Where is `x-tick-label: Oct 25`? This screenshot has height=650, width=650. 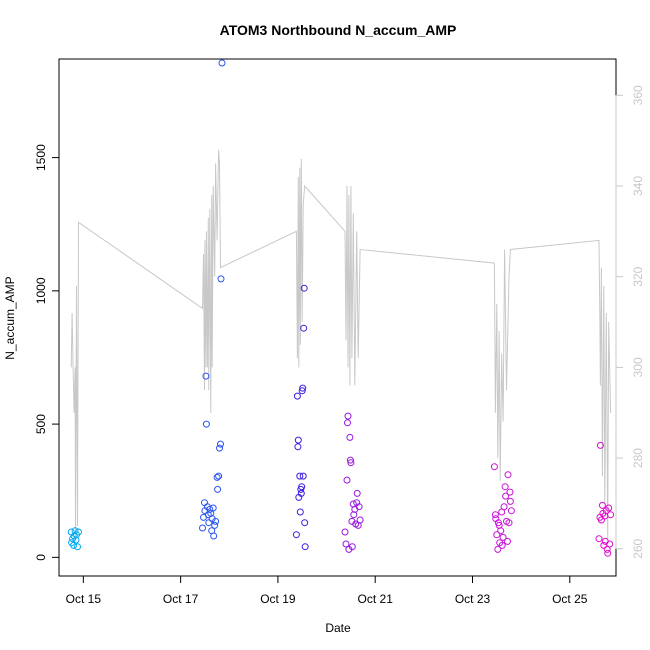
x-tick-label: Oct 25 is located at coordinates (570, 599).